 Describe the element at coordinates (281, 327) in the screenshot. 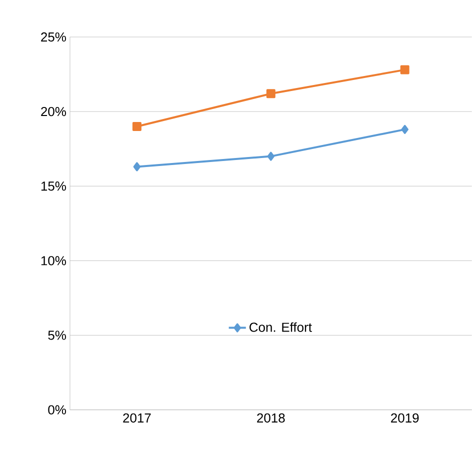

I see `legend-label: Con. Effort` at that location.